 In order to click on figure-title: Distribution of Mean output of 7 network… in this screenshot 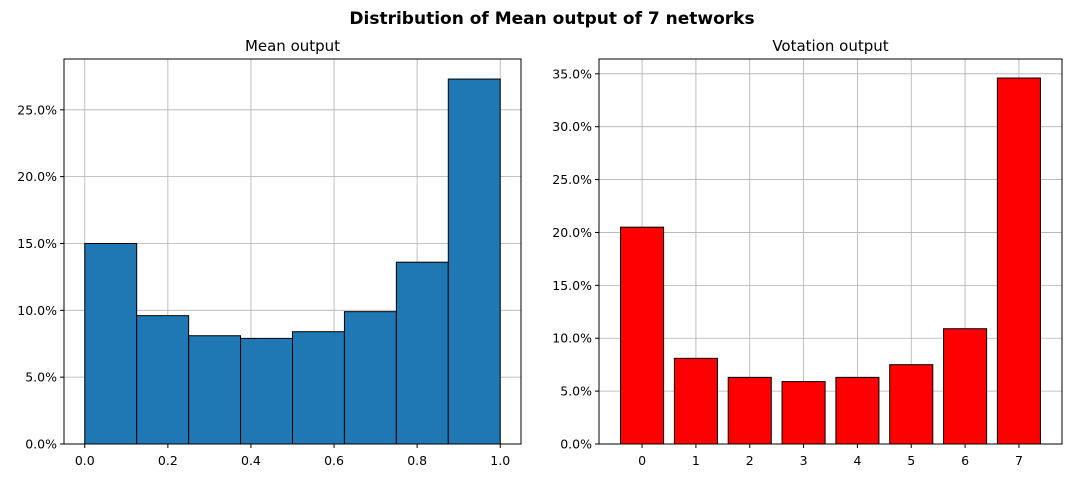, I will do `click(551, 19)`.